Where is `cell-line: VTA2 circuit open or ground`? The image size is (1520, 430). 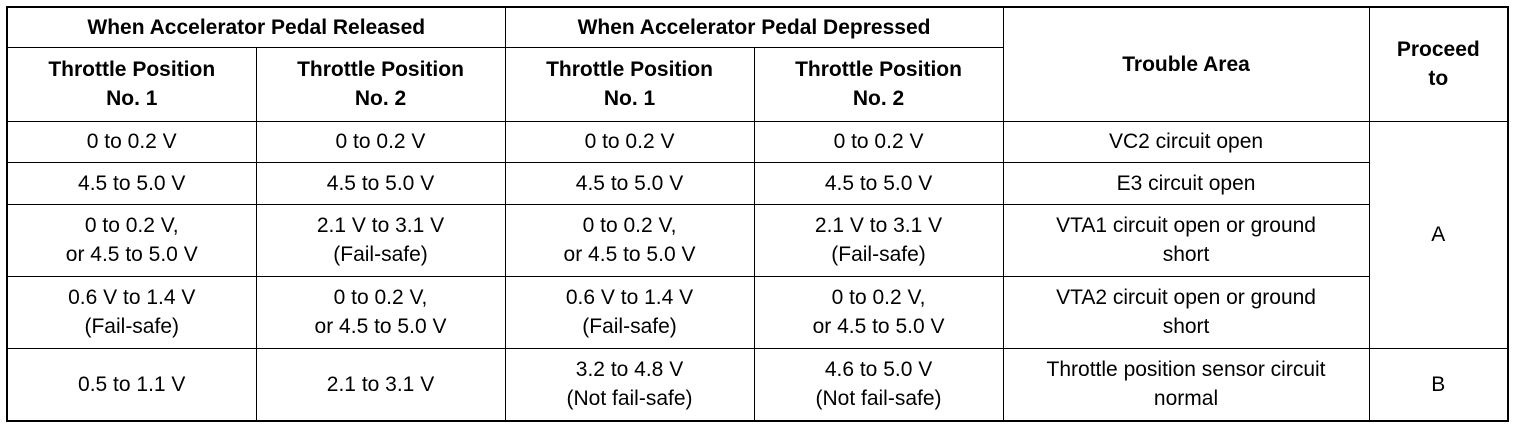 cell-line: VTA2 circuit open or ground is located at coordinates (1186, 298).